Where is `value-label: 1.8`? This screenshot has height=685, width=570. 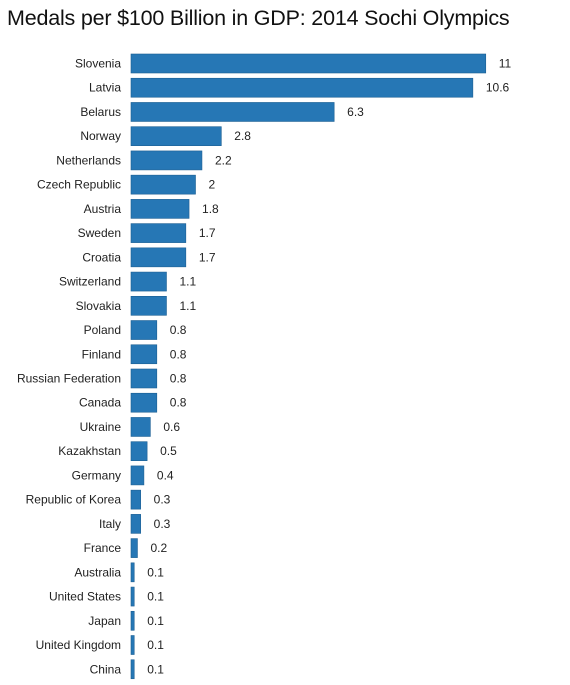 value-label: 1.8 is located at coordinates (210, 209).